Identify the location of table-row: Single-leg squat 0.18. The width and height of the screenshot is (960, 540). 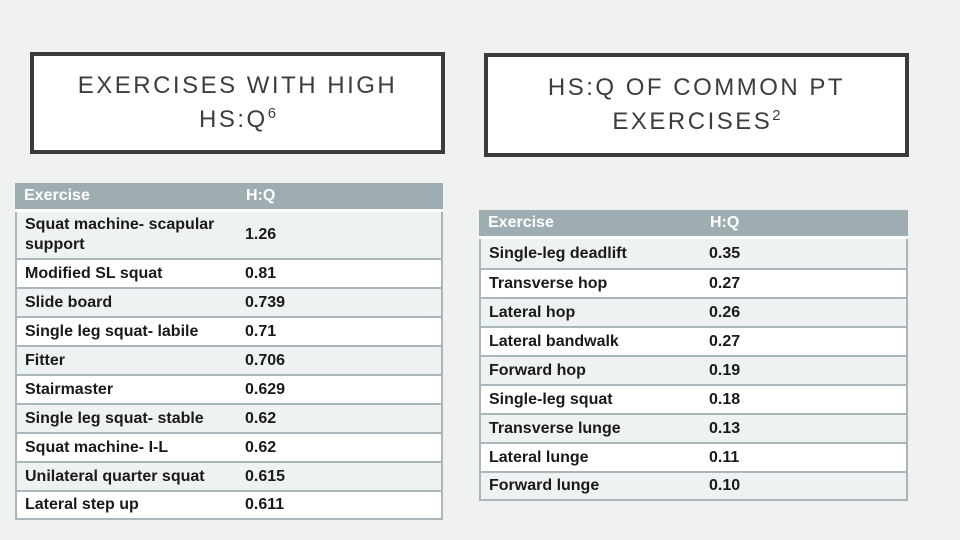
(693, 398).